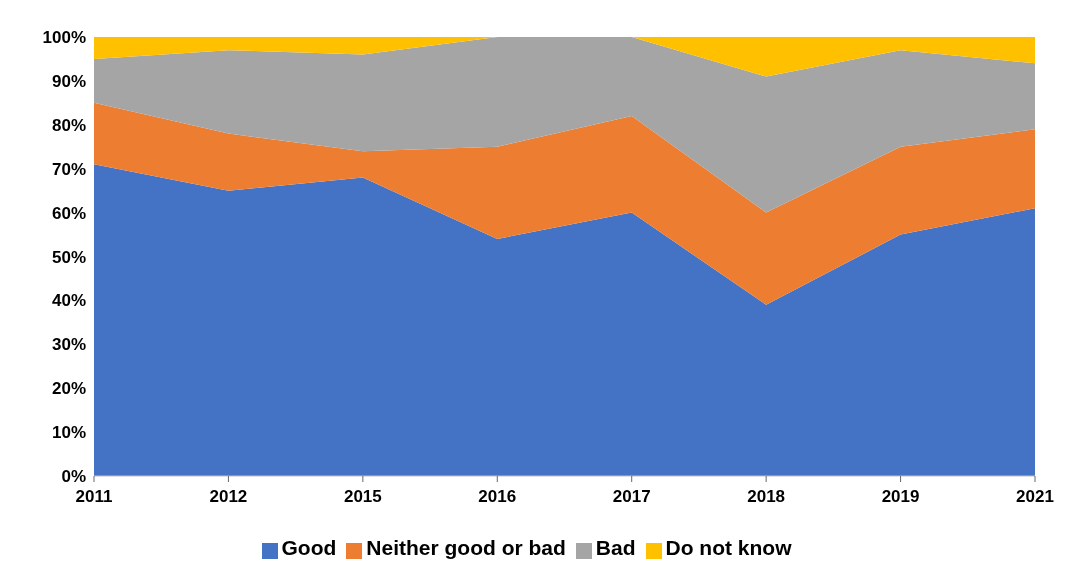 This screenshot has width=1073, height=578. What do you see at coordinates (228, 497) in the screenshot?
I see `x-tick-label: 2012` at bounding box center [228, 497].